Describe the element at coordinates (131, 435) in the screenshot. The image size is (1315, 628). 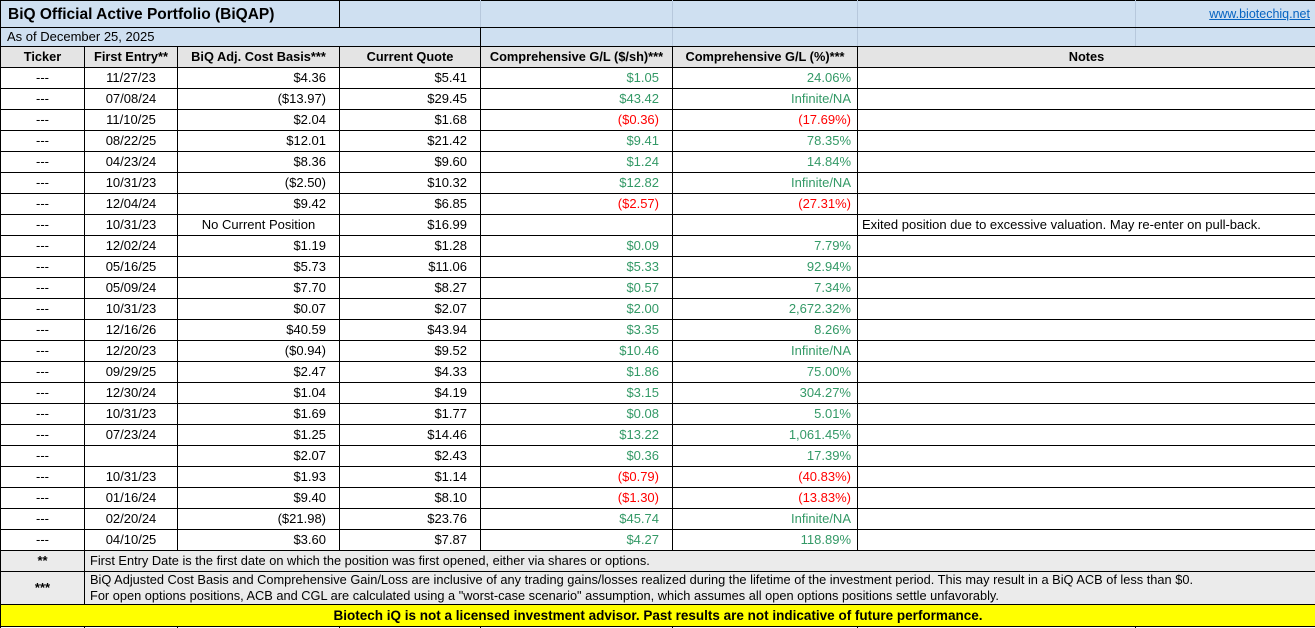
I see `first-entry-cell: 07/23/24` at that location.